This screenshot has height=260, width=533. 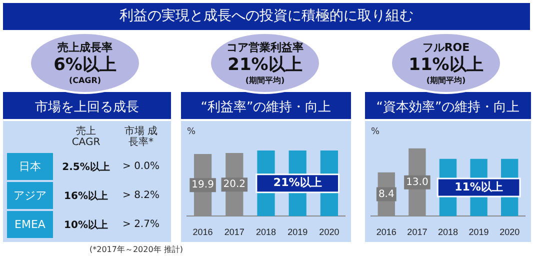 What do you see at coordinates (30, 195) in the screenshot?
I see `text: アジア` at bounding box center [30, 195].